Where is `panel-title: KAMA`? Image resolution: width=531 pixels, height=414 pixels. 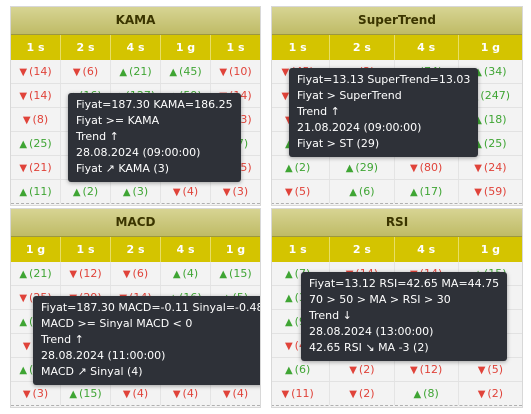
panel-title: KAMA is located at coordinates (135, 21).